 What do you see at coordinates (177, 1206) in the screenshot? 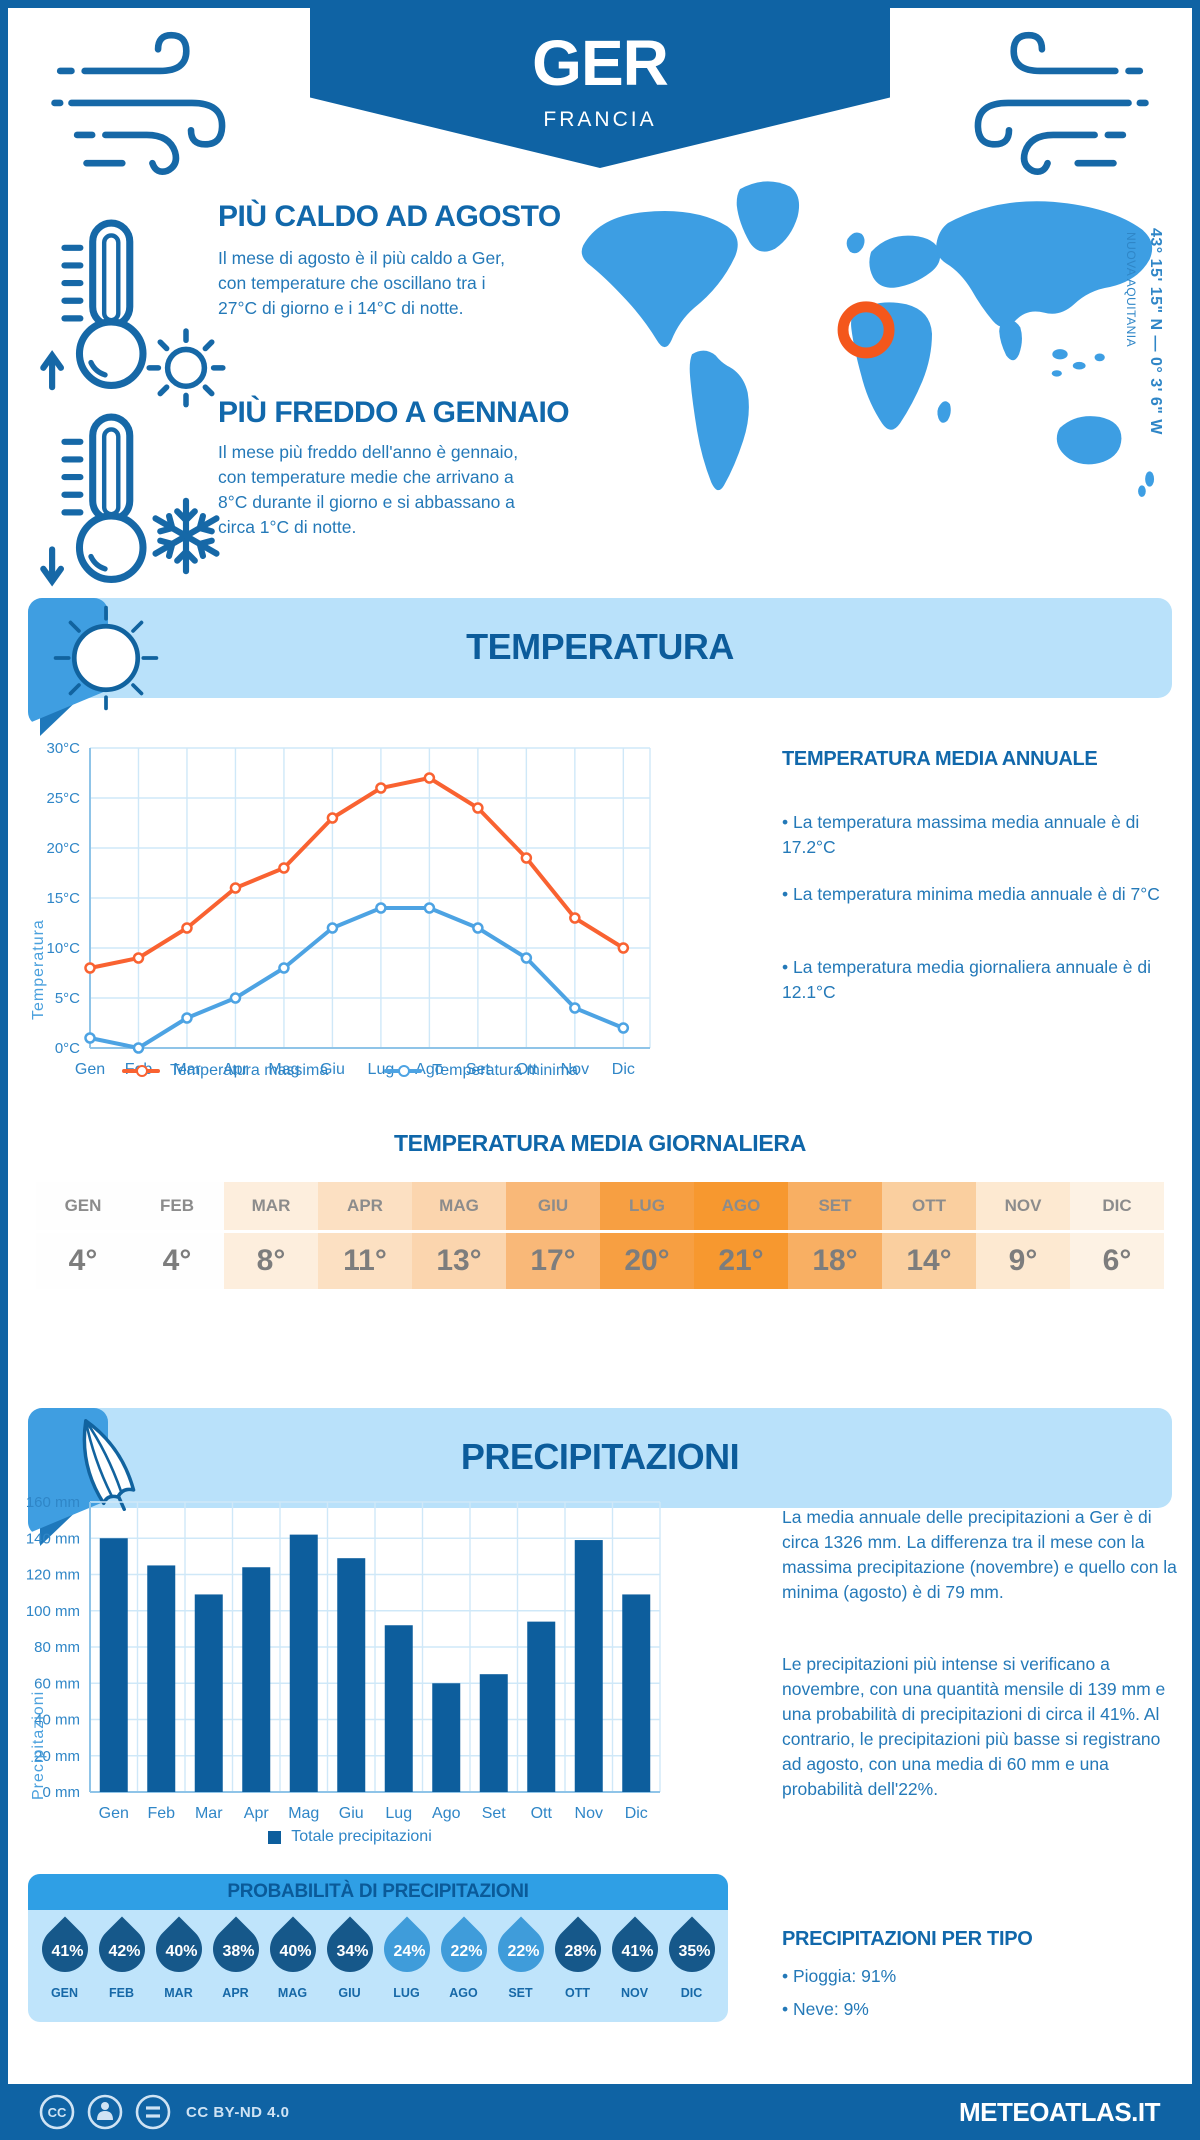
I see `month-header-cell: FEB` at bounding box center [177, 1206].